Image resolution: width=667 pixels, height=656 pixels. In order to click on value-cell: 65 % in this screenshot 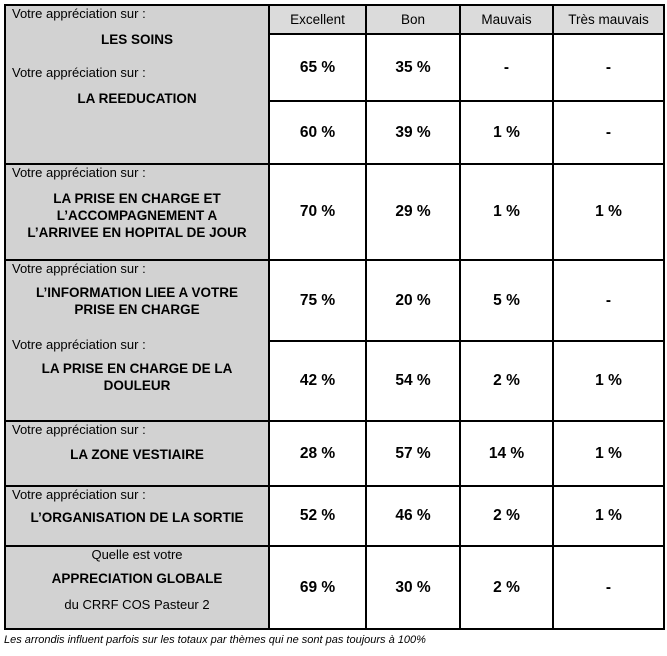, I will do `click(317, 67)`.